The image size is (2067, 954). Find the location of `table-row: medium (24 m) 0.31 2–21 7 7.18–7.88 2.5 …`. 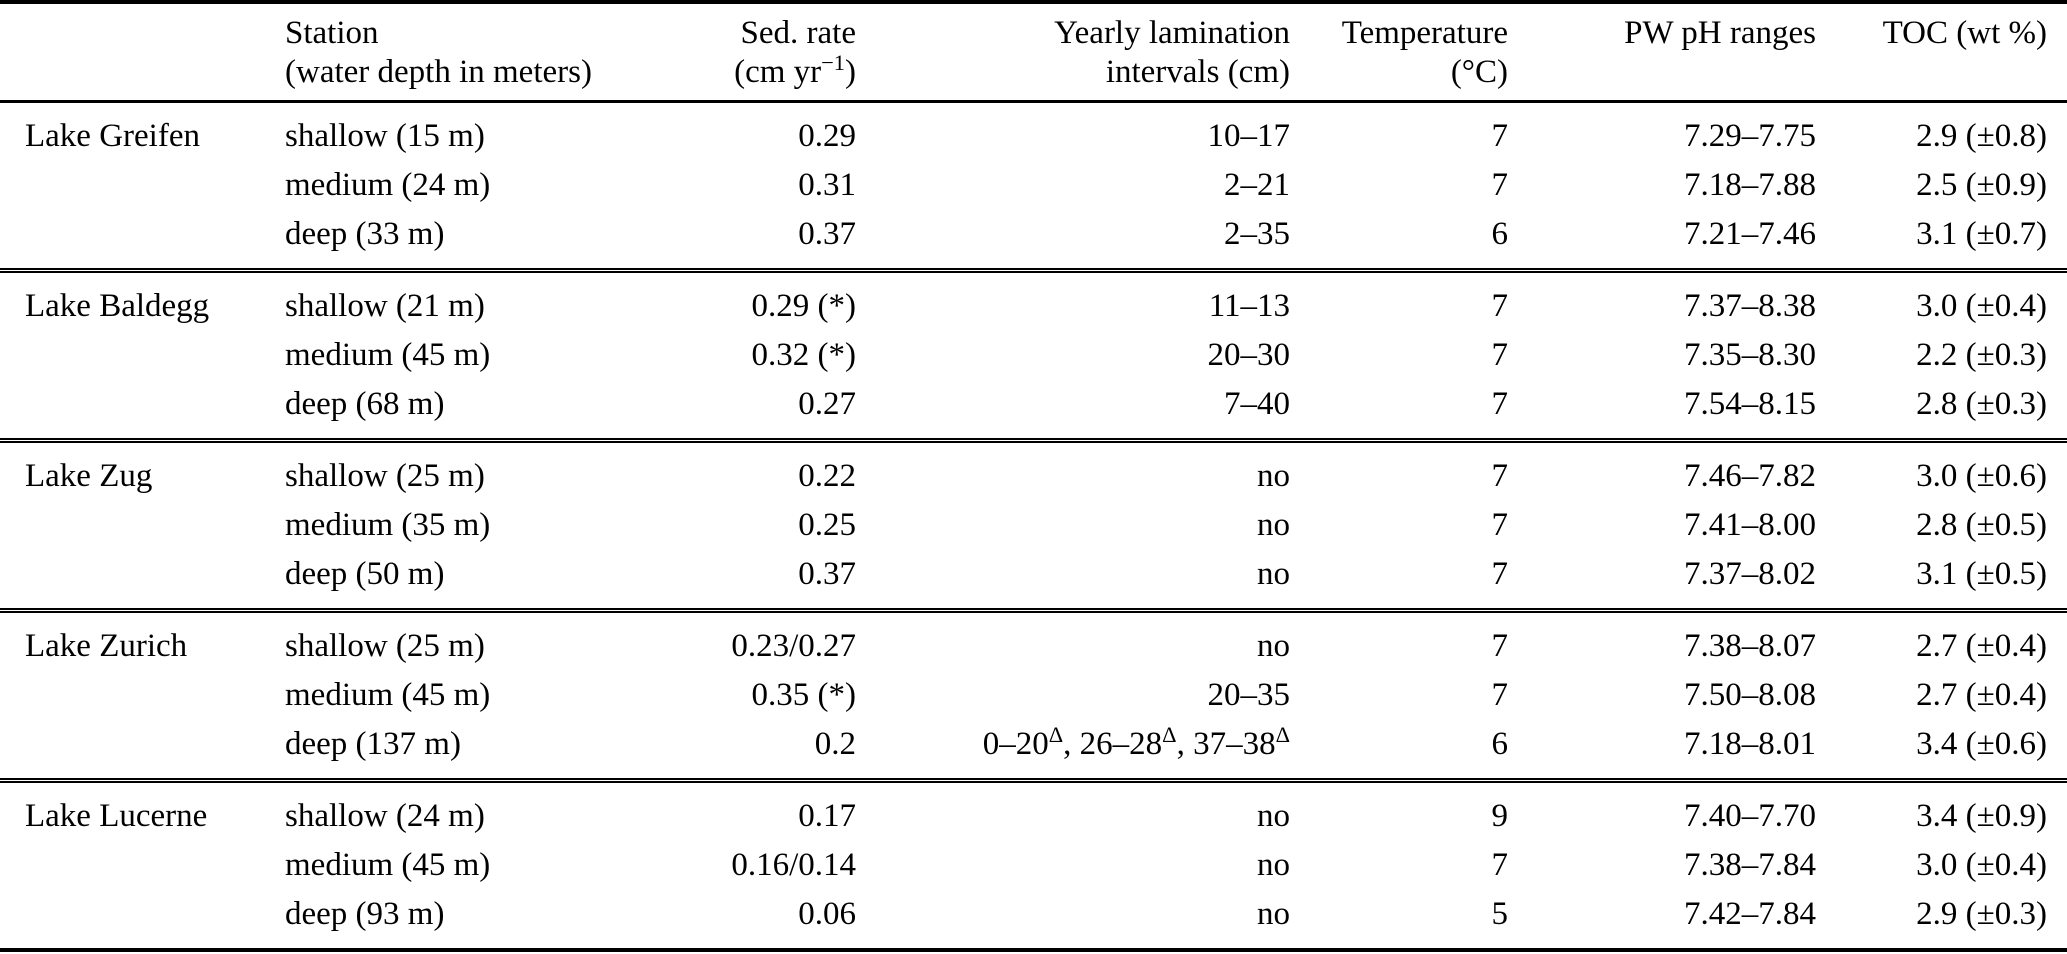

table-row: medium (24 m) 0.31 2–21 7 7.18–7.88 2.5 … is located at coordinates (1033, 185).